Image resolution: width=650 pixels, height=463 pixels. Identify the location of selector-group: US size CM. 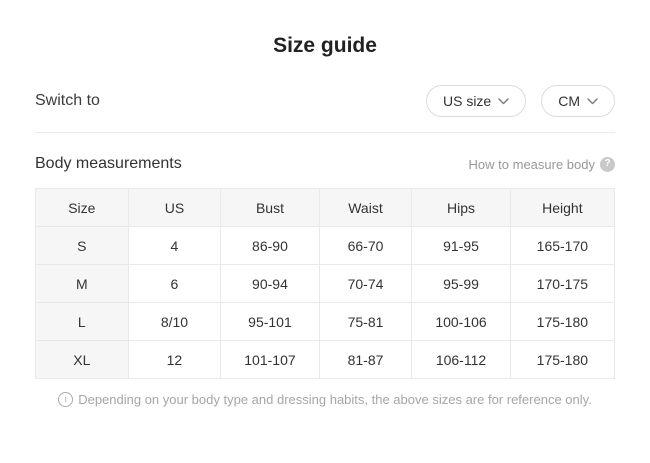
(520, 101).